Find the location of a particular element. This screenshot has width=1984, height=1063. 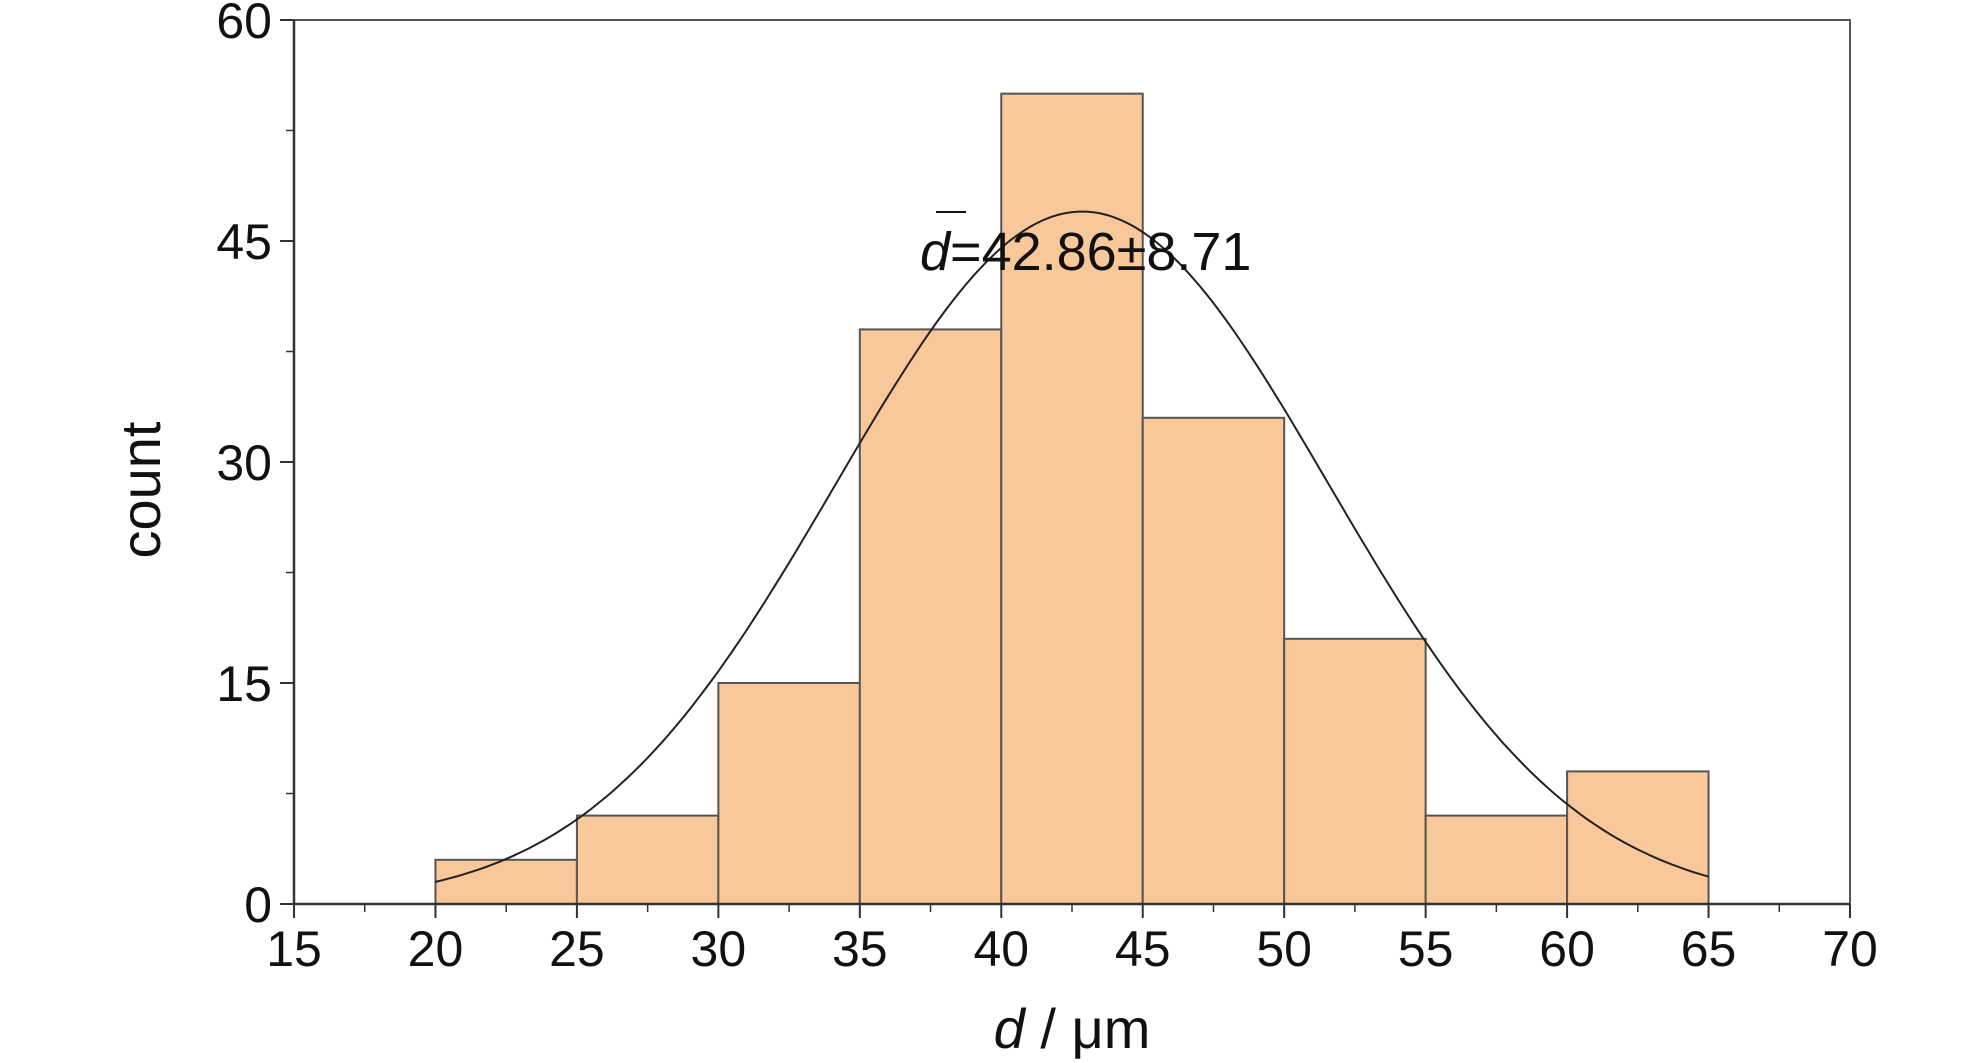

y-ticks: 0 15 30 45 60 is located at coordinates (255, 466).